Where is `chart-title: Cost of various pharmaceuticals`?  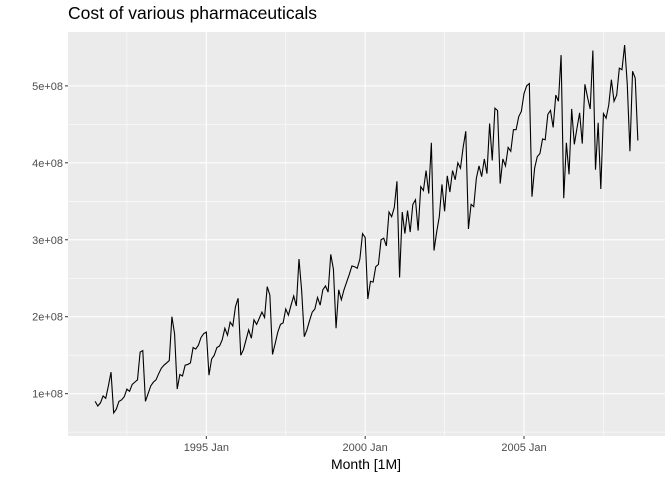 chart-title: Cost of various pharmaceuticals is located at coordinates (192, 13).